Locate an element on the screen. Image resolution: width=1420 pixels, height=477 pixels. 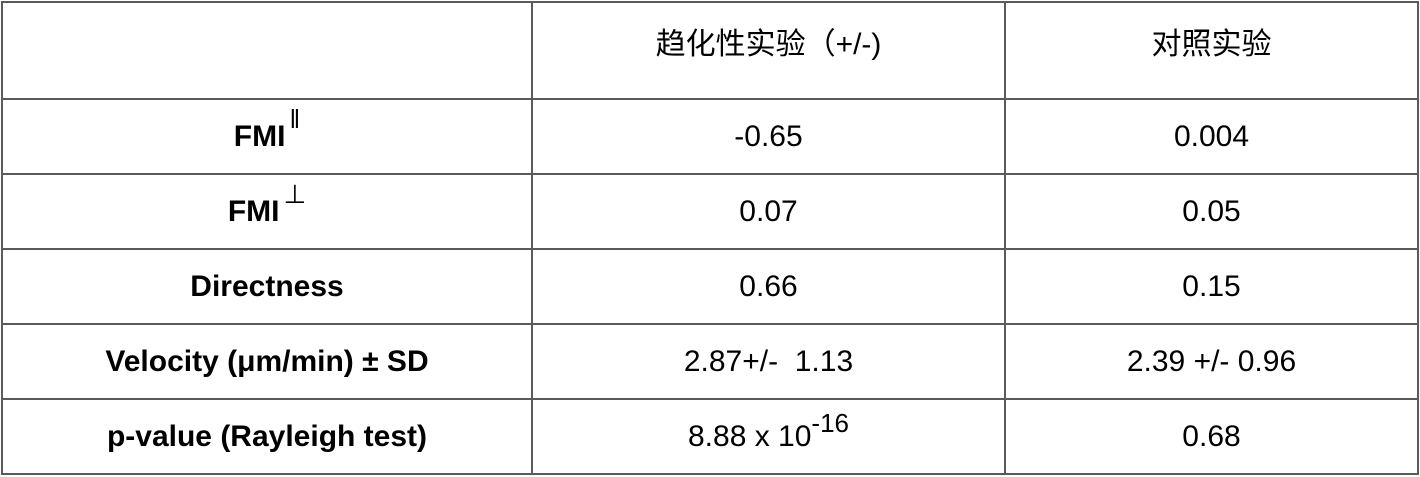
header-cell-control: 对照实验 is located at coordinates (1211, 50).